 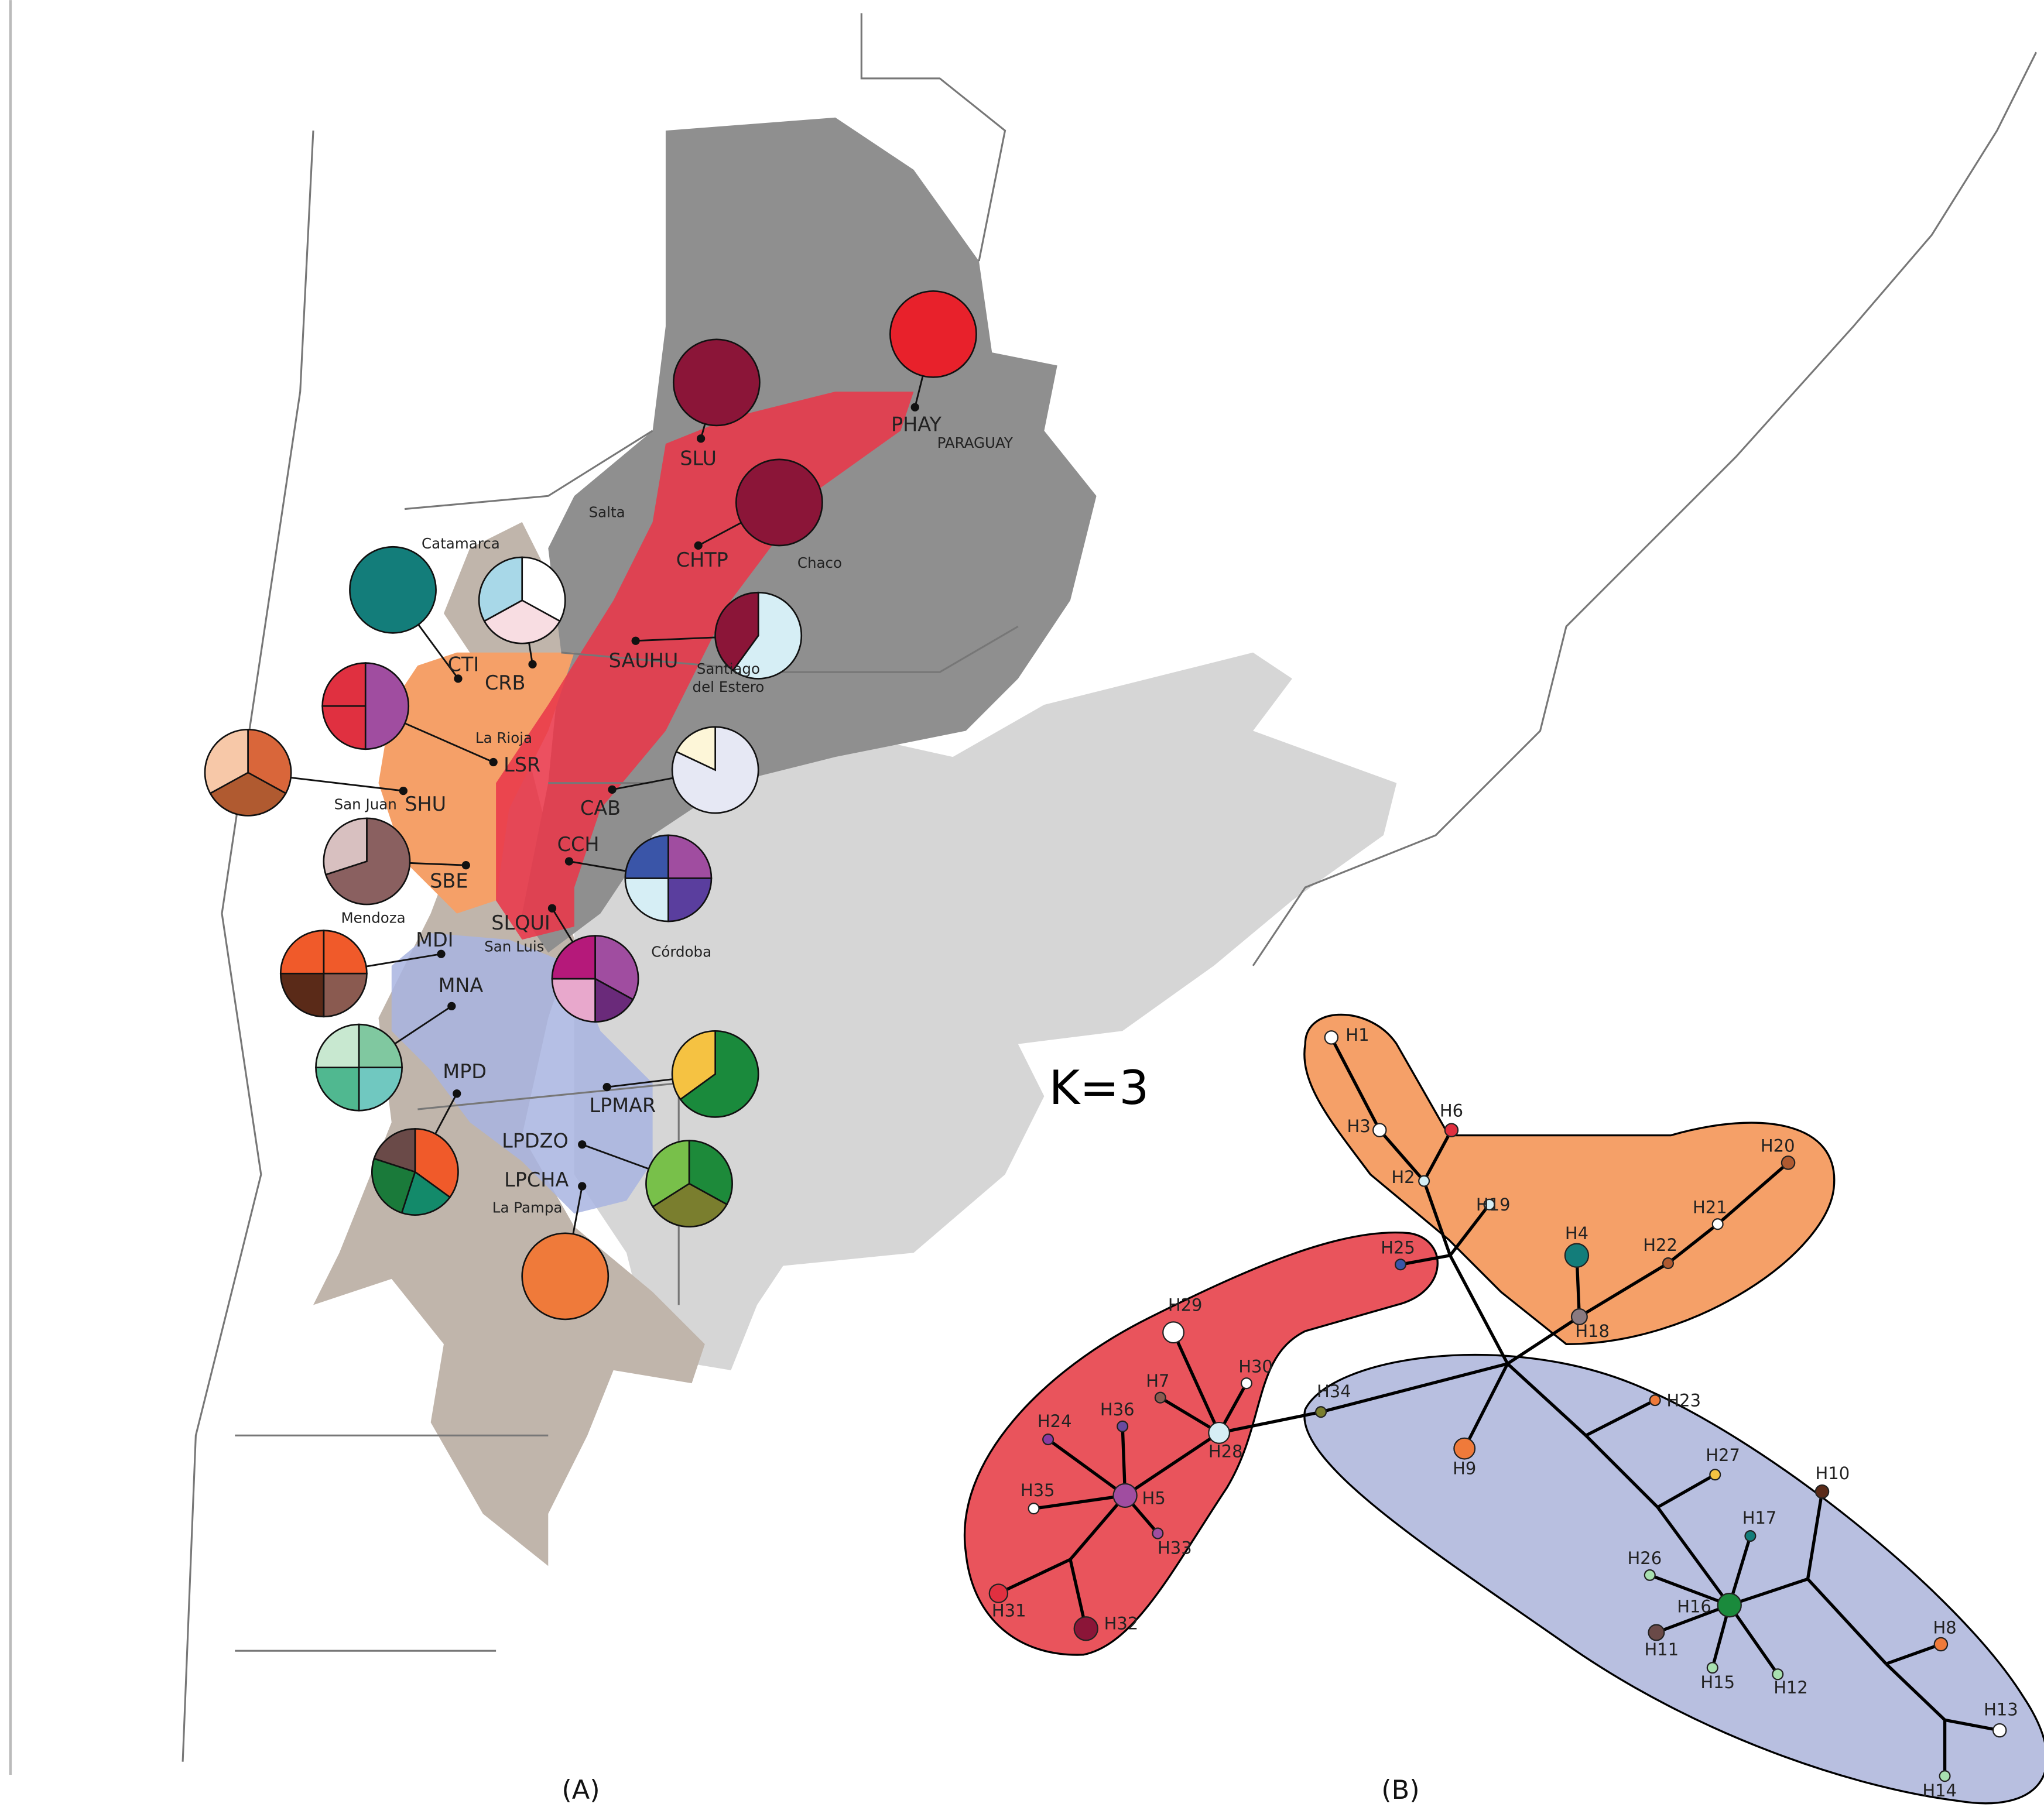 What do you see at coordinates (581, 1790) in the screenshot?
I see `caption: (A)` at bounding box center [581, 1790].